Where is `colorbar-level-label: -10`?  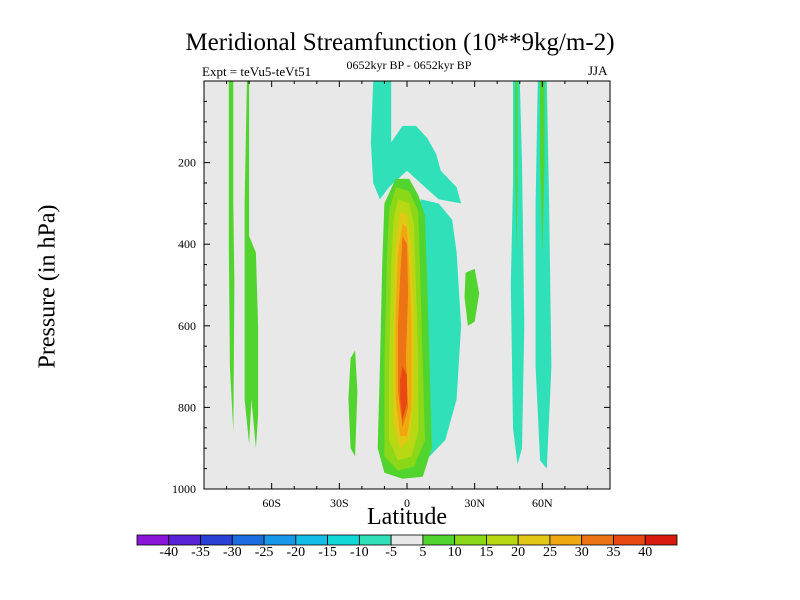 colorbar-level-label: -10 is located at coordinates (359, 552).